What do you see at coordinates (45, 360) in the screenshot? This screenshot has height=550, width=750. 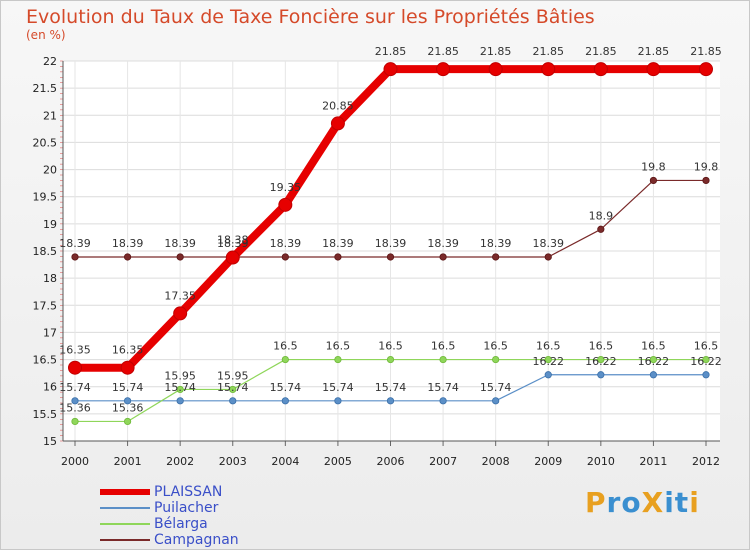 I see `y-tick-label: 16.5` at bounding box center [45, 360].